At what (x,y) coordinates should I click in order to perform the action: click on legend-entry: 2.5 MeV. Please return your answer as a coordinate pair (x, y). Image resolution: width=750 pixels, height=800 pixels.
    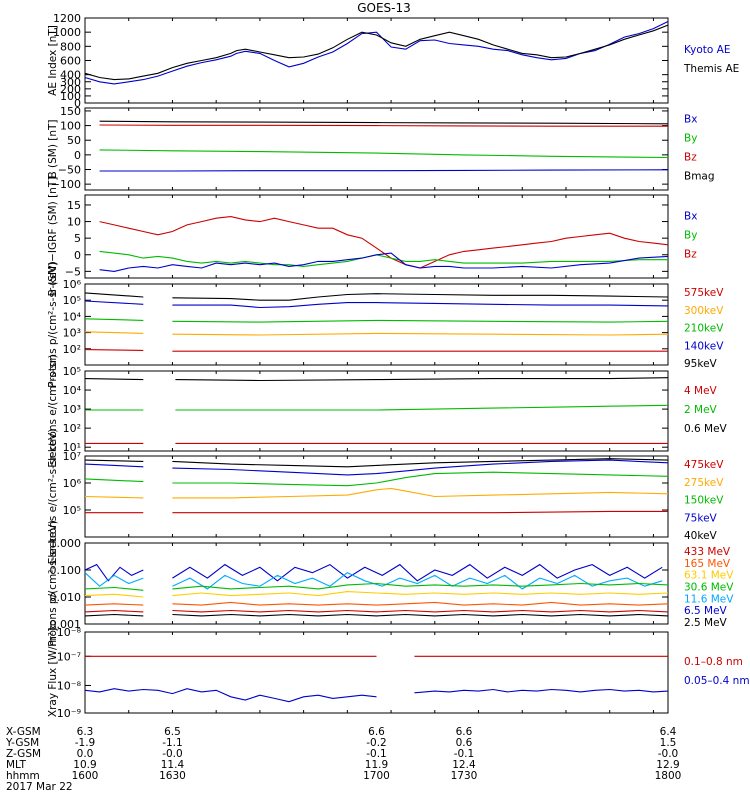
    Looking at the image, I should click on (706, 623).